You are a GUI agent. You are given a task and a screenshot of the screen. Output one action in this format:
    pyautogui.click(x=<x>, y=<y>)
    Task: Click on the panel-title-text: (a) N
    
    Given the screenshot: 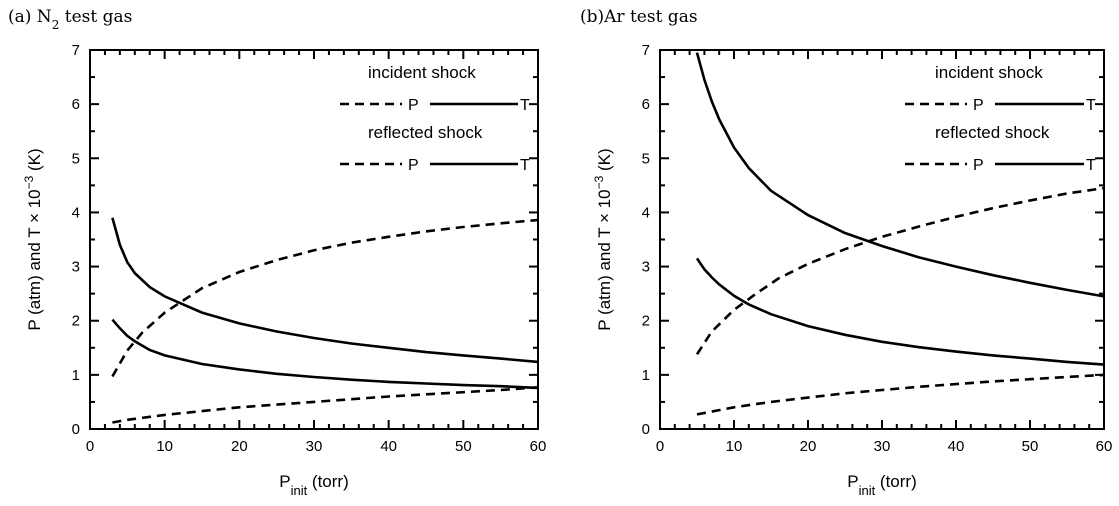 What is the action you would take?
    pyautogui.click(x=30, y=17)
    